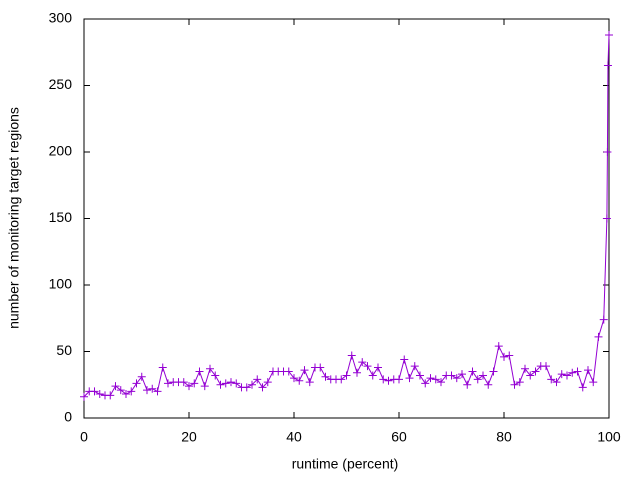 Image resolution: width=640 pixels, height=480 pixels. What do you see at coordinates (14, 218) in the screenshot?
I see `y-axis-label: number of monitoring target regions` at bounding box center [14, 218].